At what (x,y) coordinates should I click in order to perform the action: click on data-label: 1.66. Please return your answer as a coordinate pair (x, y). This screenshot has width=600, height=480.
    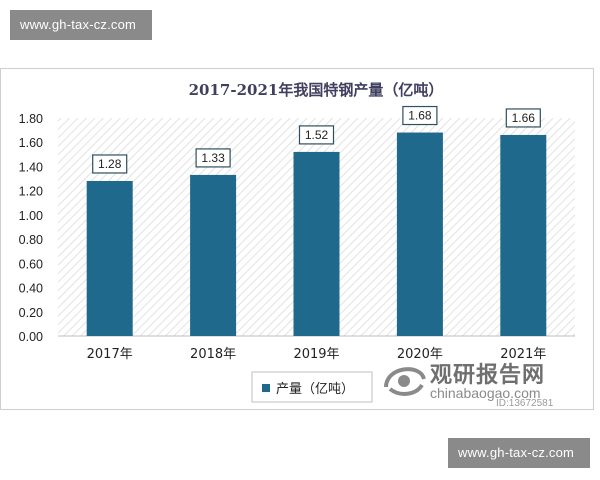
    Looking at the image, I should click on (524, 118).